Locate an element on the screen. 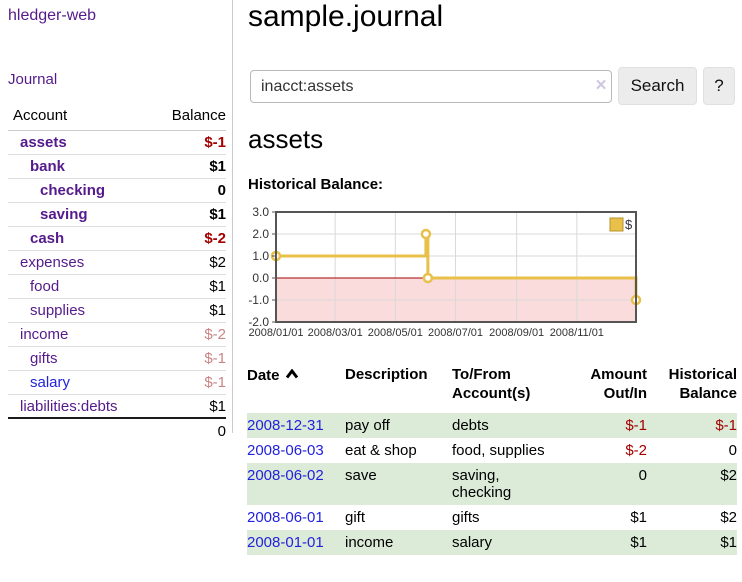 This screenshot has height=582, width=742. account-link-bank: bank is located at coordinates (48, 166).